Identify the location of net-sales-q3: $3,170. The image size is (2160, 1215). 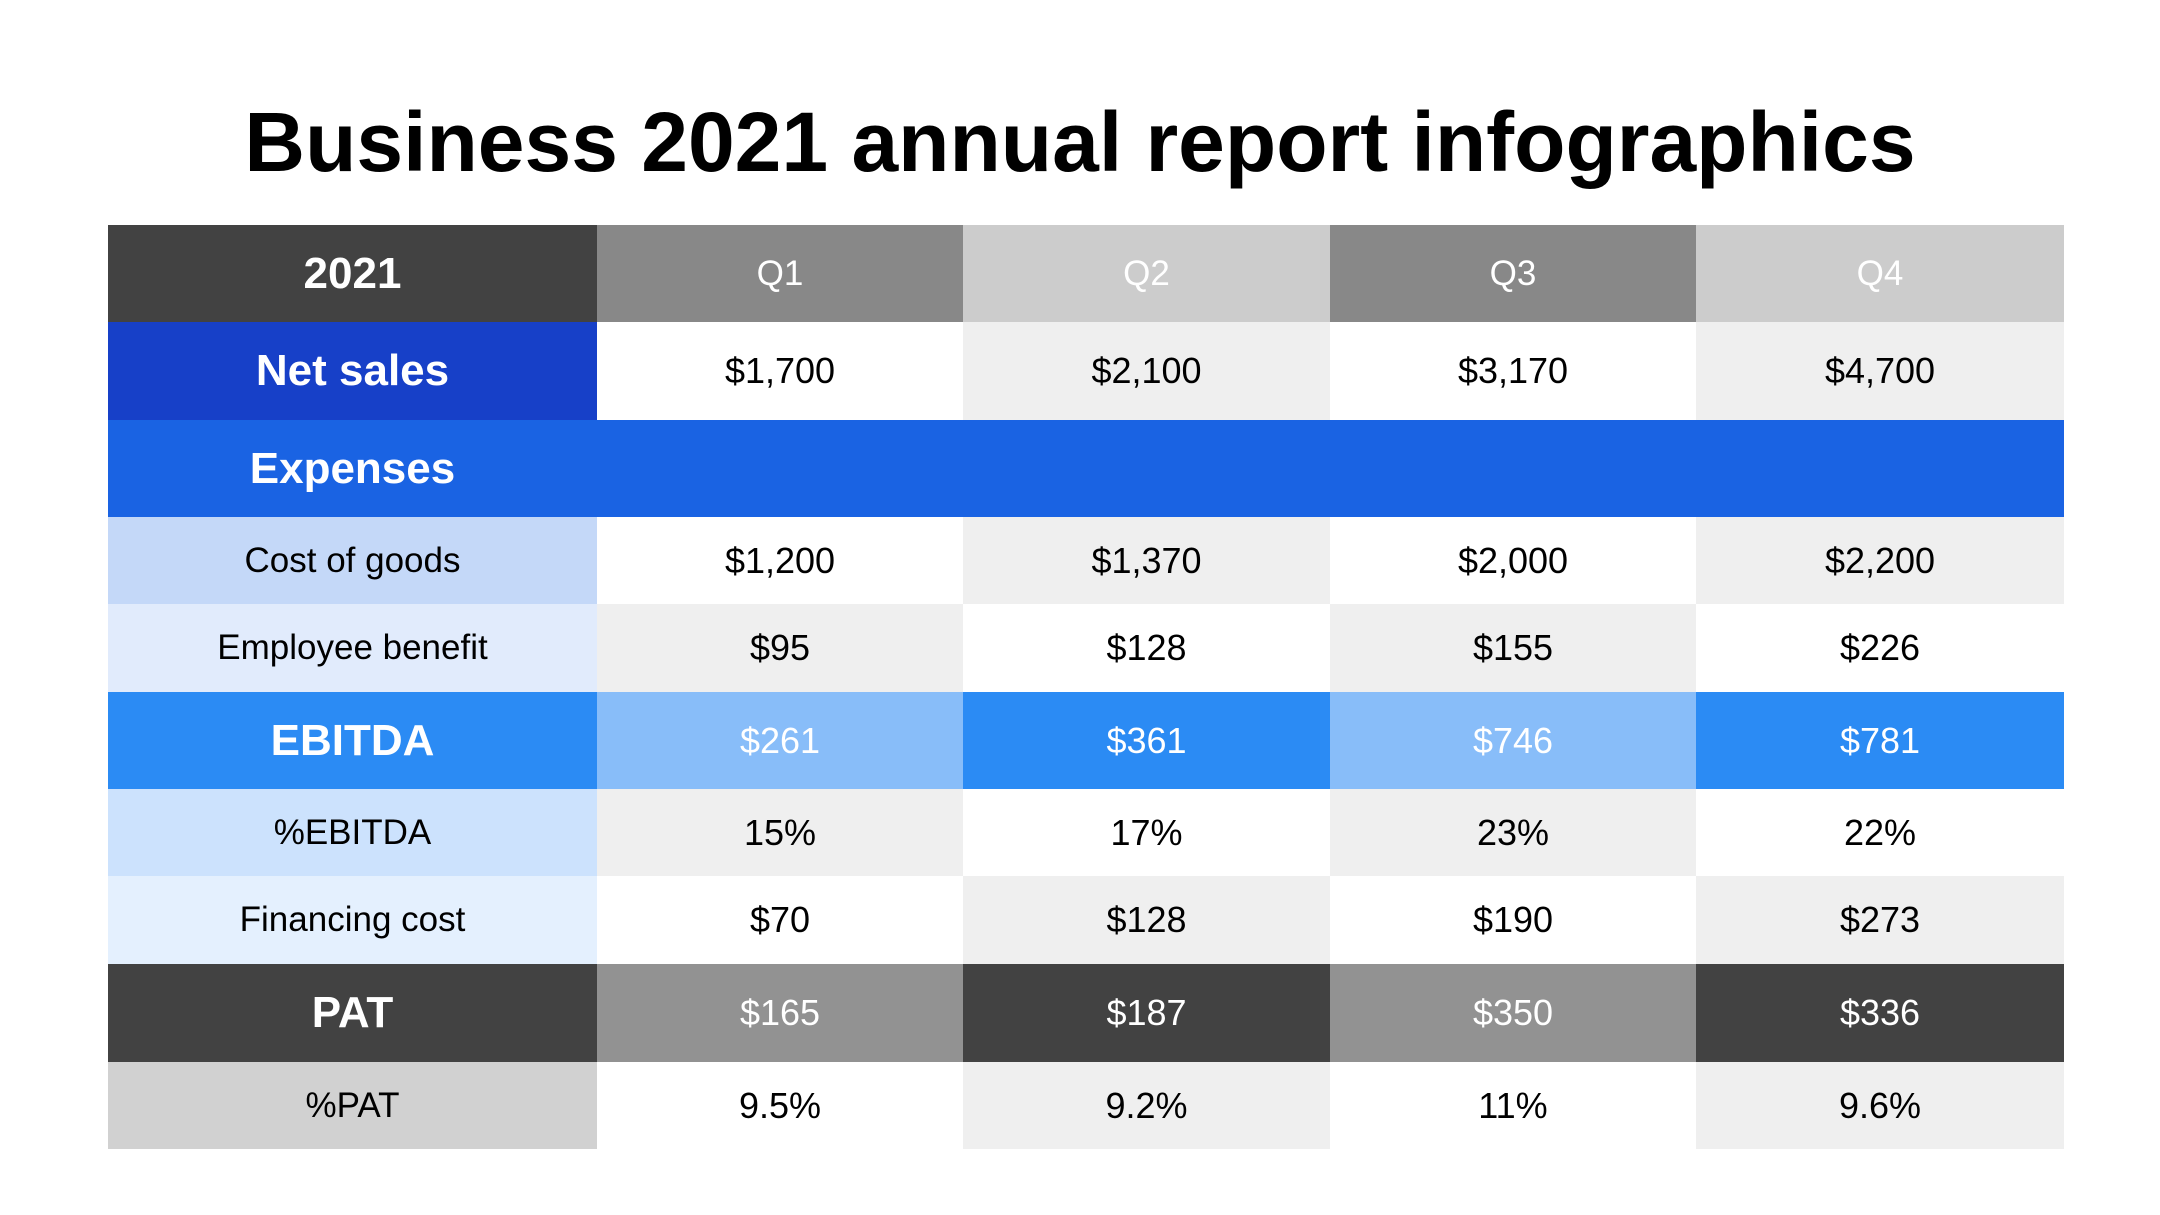
(1513, 371).